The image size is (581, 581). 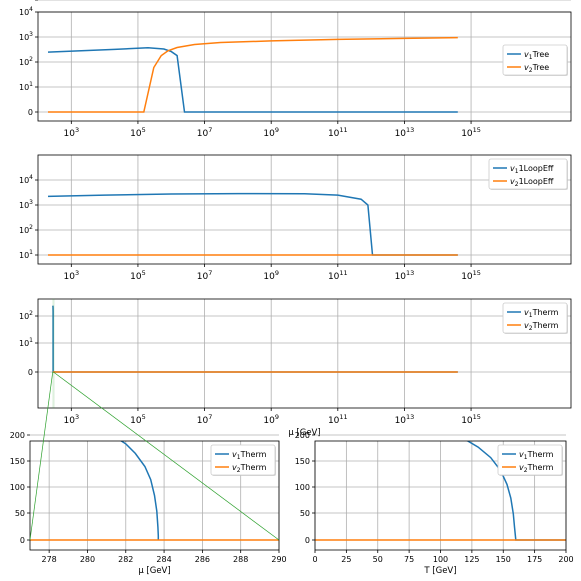 I want to click on x-tick-label: 50, so click(x=378, y=559).